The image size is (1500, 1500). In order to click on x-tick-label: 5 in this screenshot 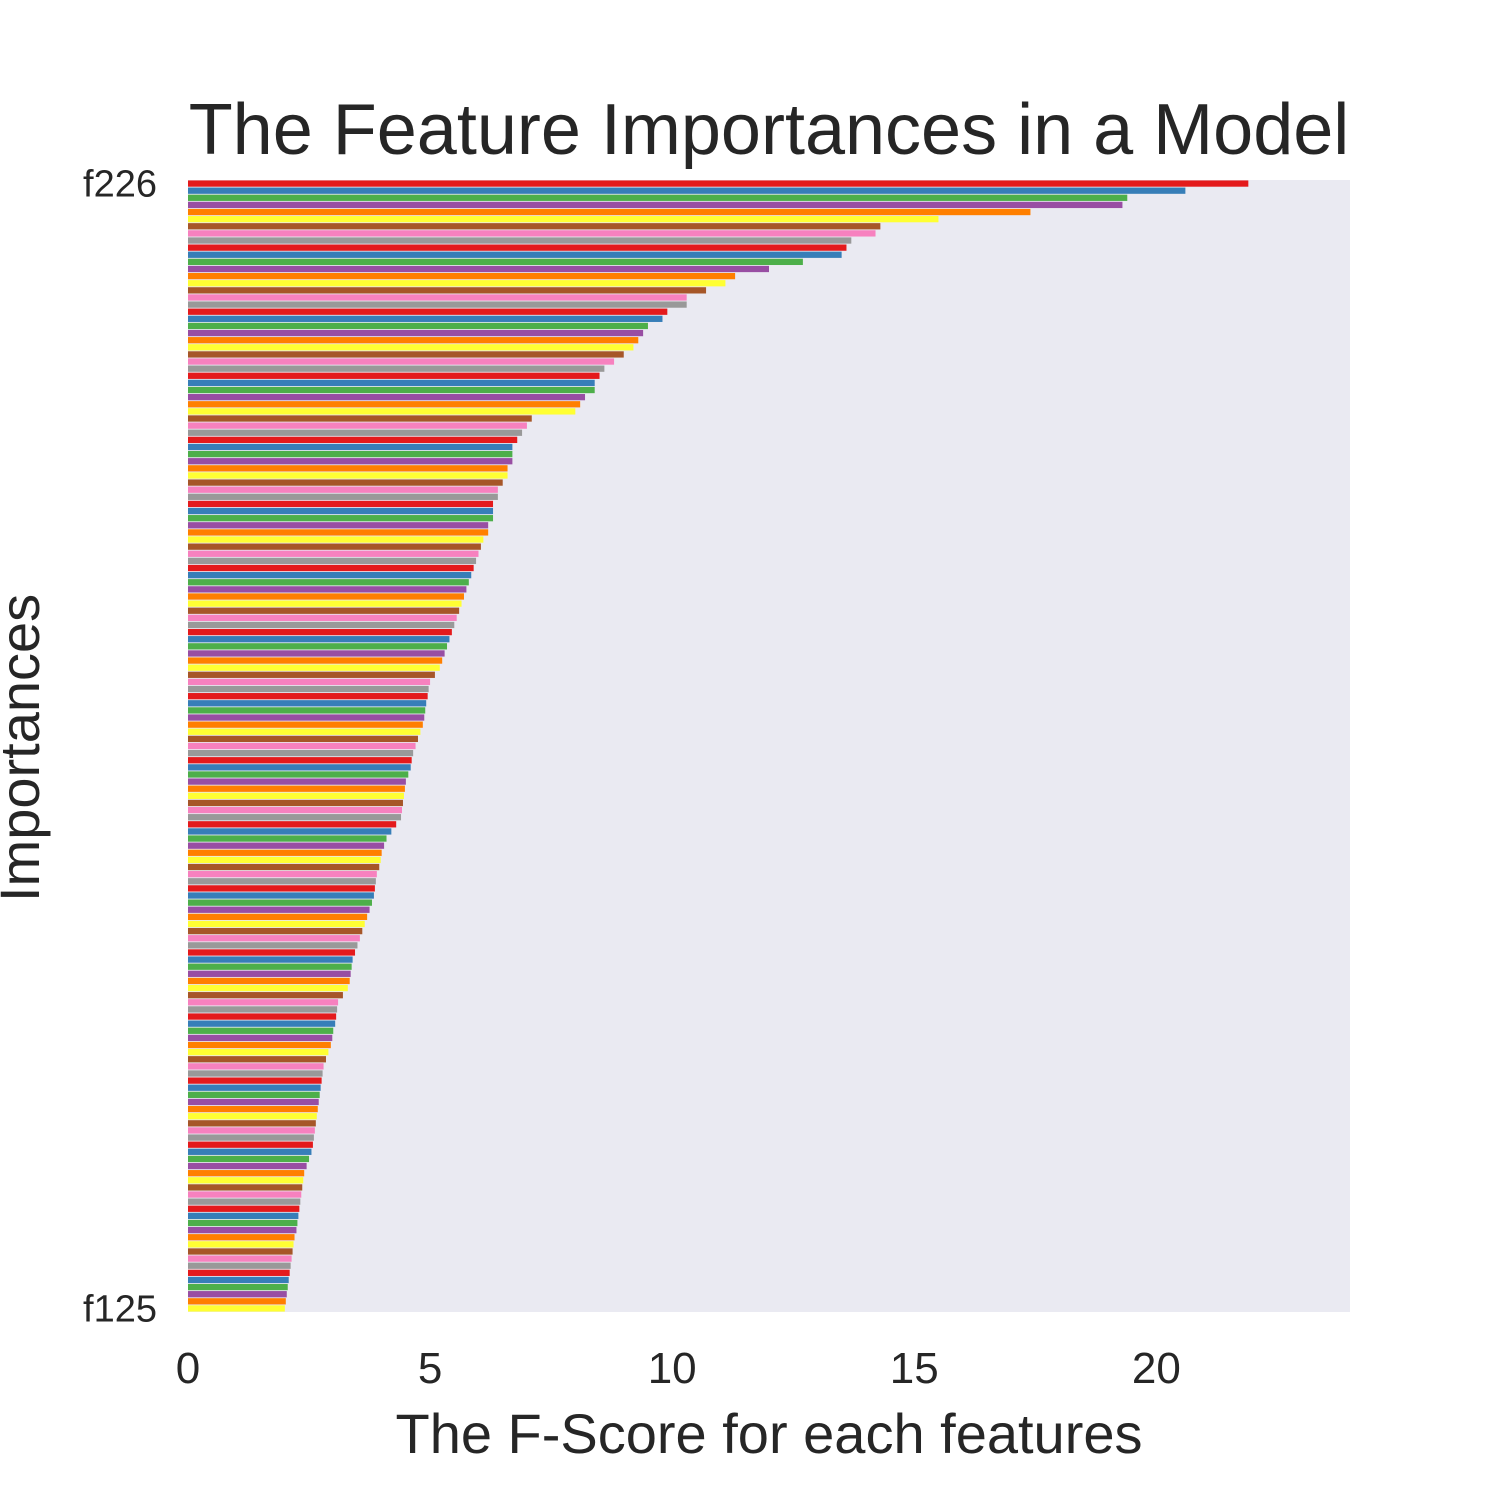, I will do `click(430, 1368)`.